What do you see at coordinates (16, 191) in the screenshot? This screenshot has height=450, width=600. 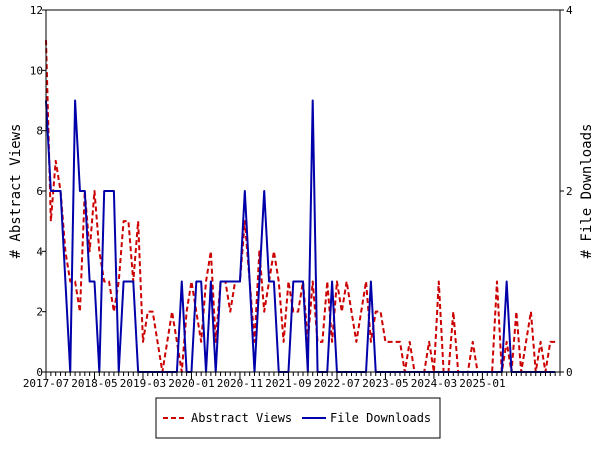 I see `y-axis-left-title: # Abstract Views` at bounding box center [16, 191].